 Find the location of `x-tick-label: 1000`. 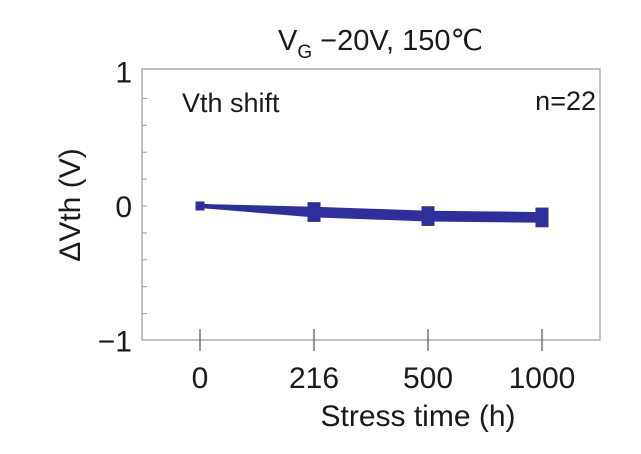

x-tick-label: 1000 is located at coordinates (542, 378).